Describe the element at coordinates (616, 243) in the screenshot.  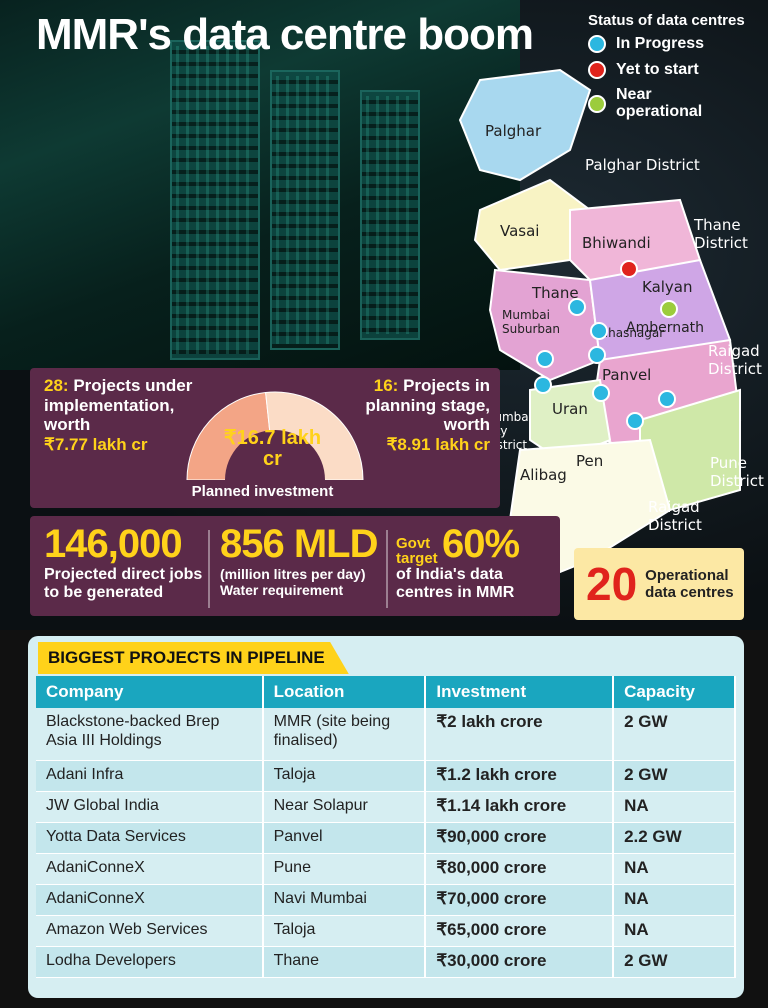
I see `map-label-bhiwandi: Bhiwandi` at that location.